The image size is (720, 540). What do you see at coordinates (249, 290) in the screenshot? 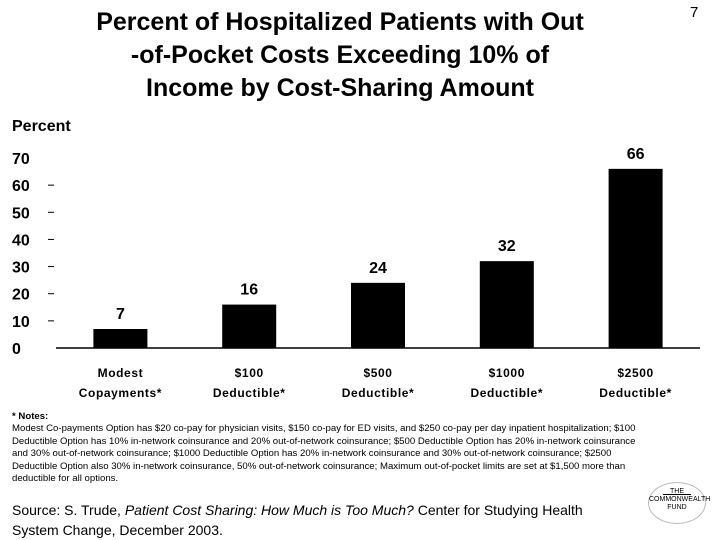
I see `data-label: 16` at bounding box center [249, 290].